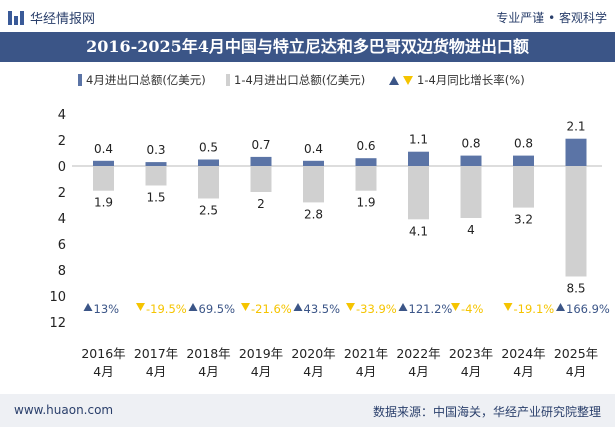 The height and width of the screenshot is (427, 615). I want to click on export-value-label: 0.7, so click(260, 145).